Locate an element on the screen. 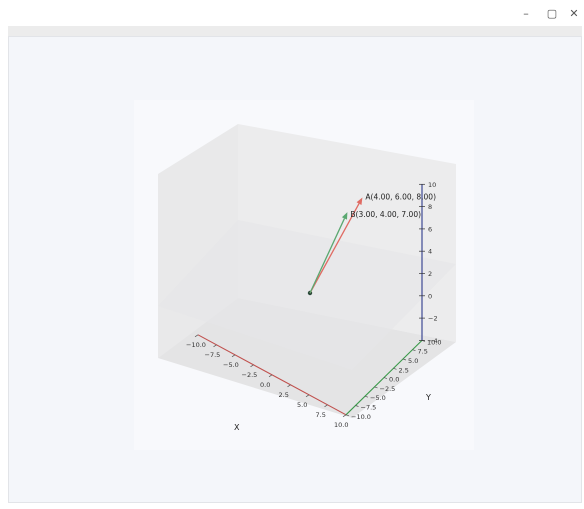  x-tick-label: 10.0 is located at coordinates (341, 425).